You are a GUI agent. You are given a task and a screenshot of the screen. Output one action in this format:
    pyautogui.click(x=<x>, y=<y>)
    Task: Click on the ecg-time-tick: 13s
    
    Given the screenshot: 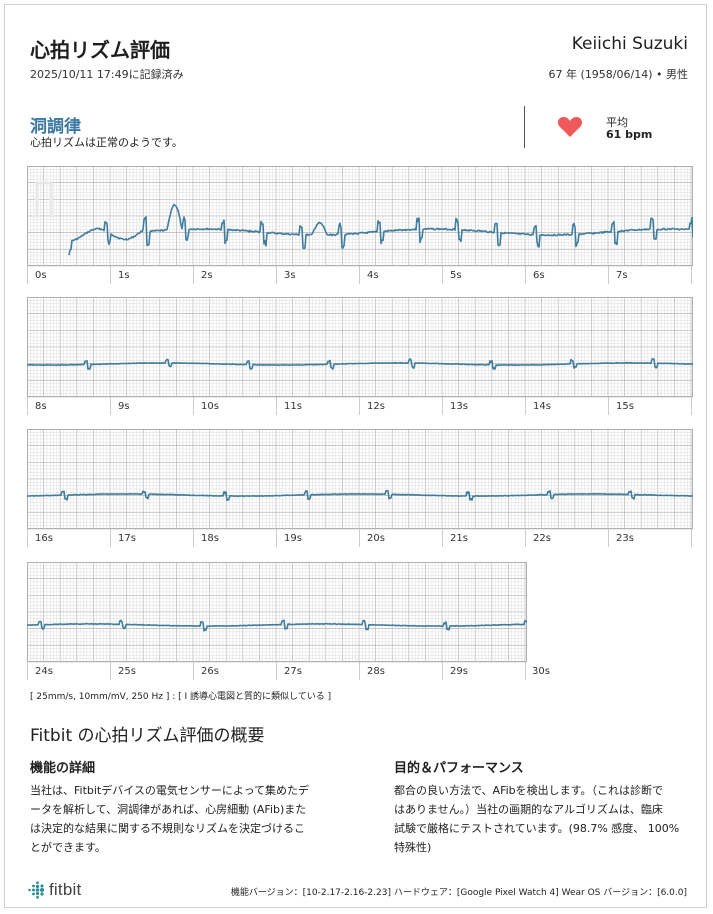 What is the action you would take?
    pyautogui.click(x=459, y=406)
    